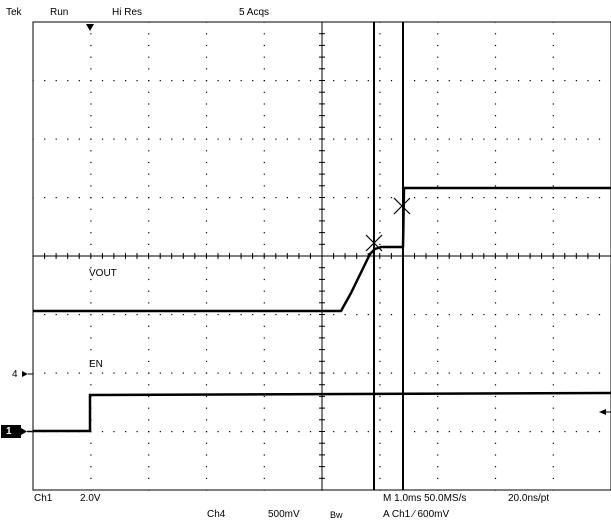 The height and width of the screenshot is (527, 611). Describe the element at coordinates (127, 12) in the screenshot. I see `acquisition-mode-label: Hi Res` at that location.